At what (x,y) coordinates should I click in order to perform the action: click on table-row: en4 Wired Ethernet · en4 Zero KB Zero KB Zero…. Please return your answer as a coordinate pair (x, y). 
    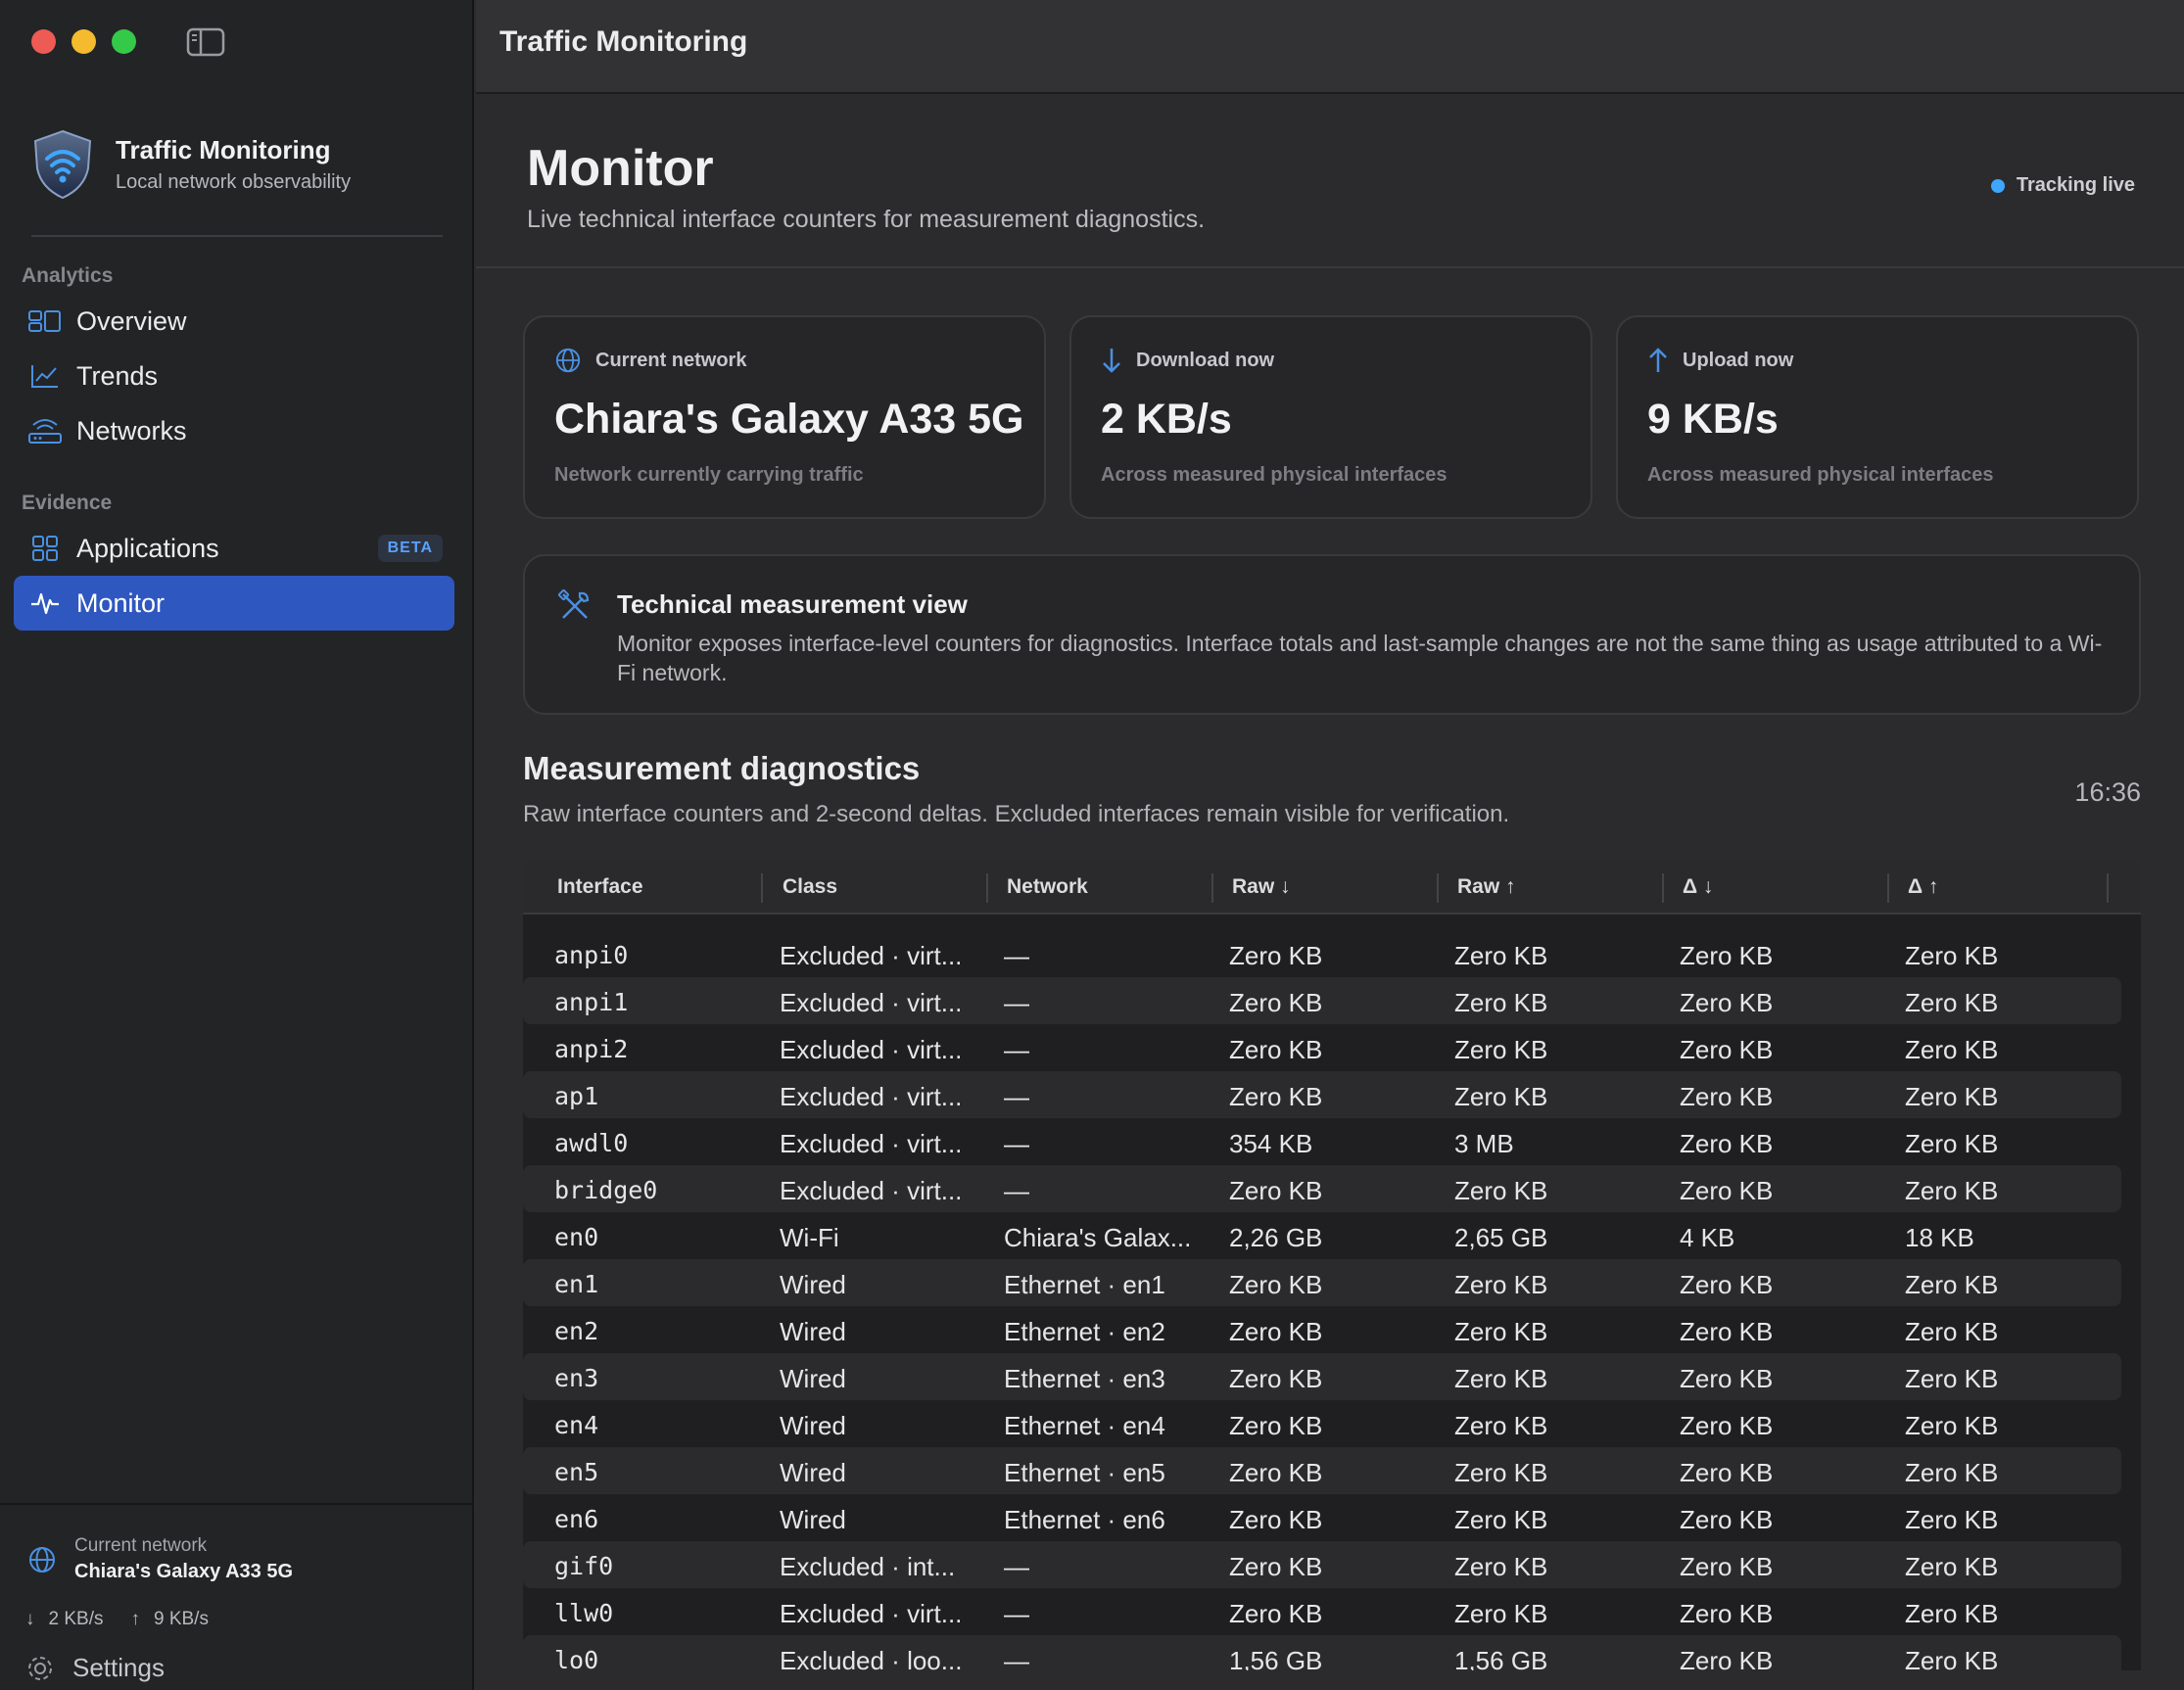
    Looking at the image, I should click on (1322, 1423).